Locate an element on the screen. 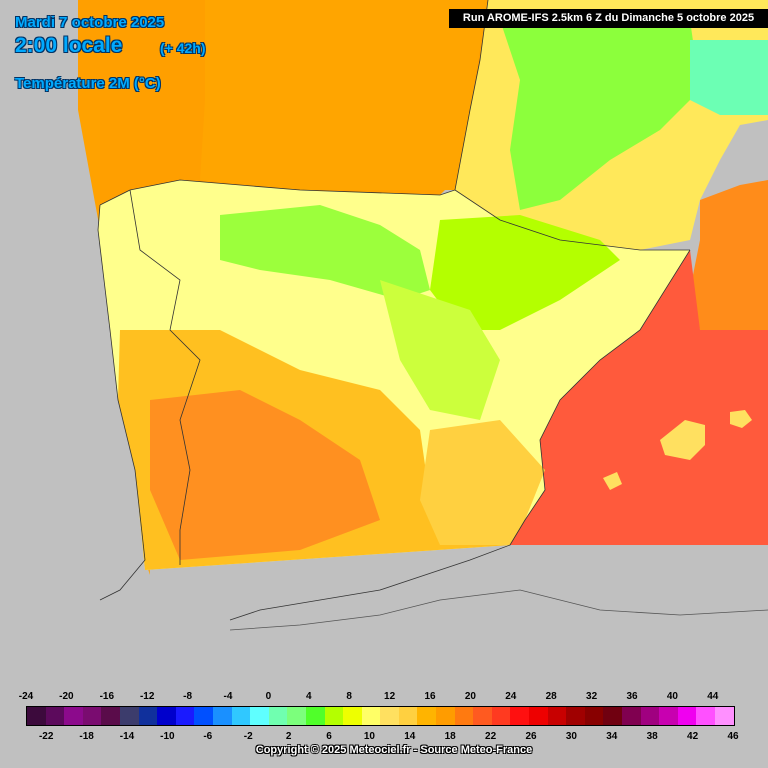 The height and width of the screenshot is (768, 768). legend-tick-label: -20 is located at coordinates (66, 696).